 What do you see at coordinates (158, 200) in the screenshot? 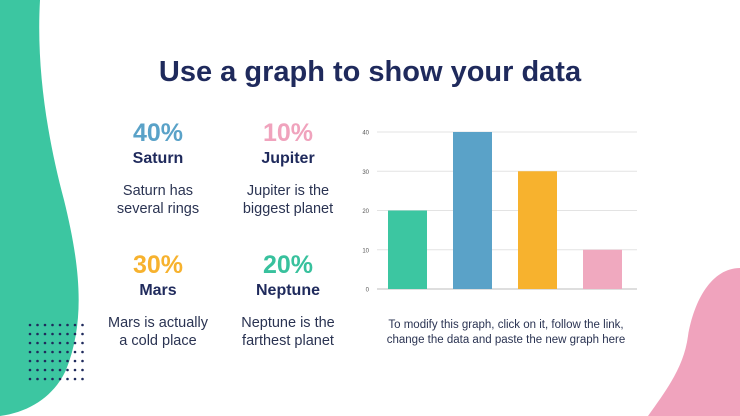
I see `stat-description: Saturn has several rings` at bounding box center [158, 200].